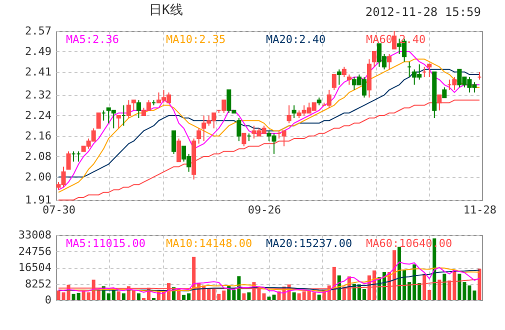 This screenshot has height=330, width=505. What do you see at coordinates (196, 39) in the screenshot?
I see `text: MA10:2.35` at bounding box center [196, 39].